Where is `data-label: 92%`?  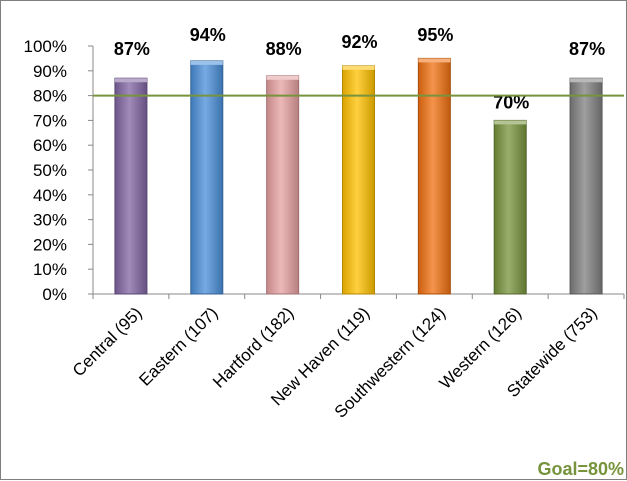
data-label: 92% is located at coordinates (359, 42).